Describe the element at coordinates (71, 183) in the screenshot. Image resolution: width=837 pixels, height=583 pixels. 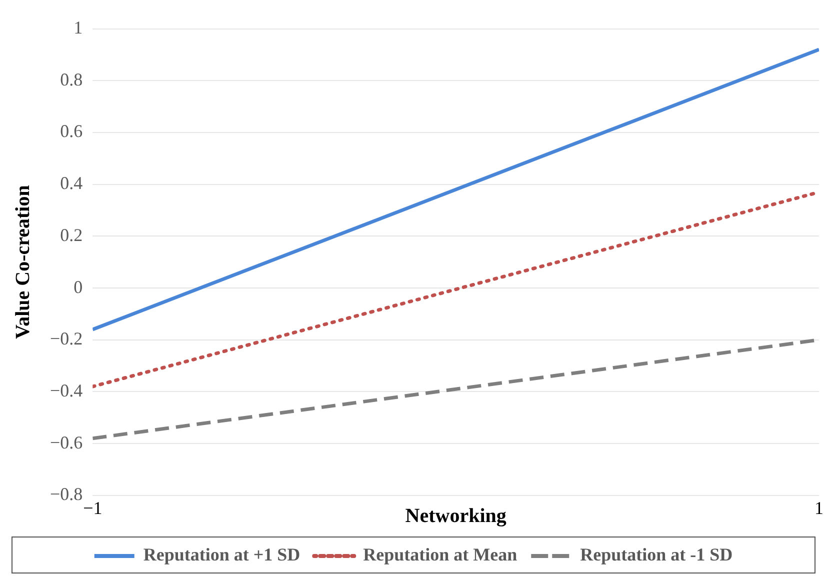
I see `y-tick-label: 0.4` at that location.